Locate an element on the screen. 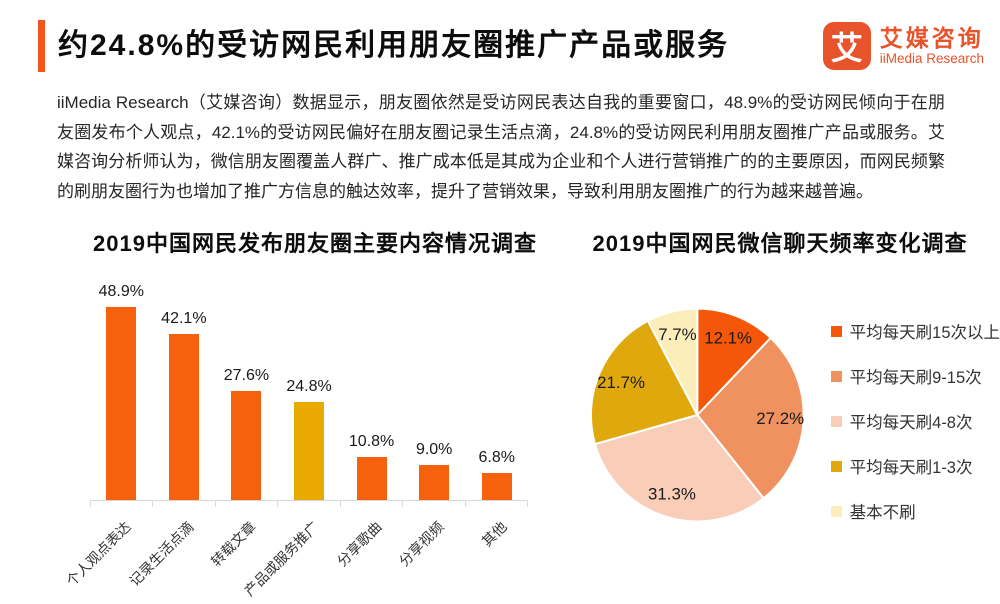  pie-slice-label: 31.3% is located at coordinates (672, 494).